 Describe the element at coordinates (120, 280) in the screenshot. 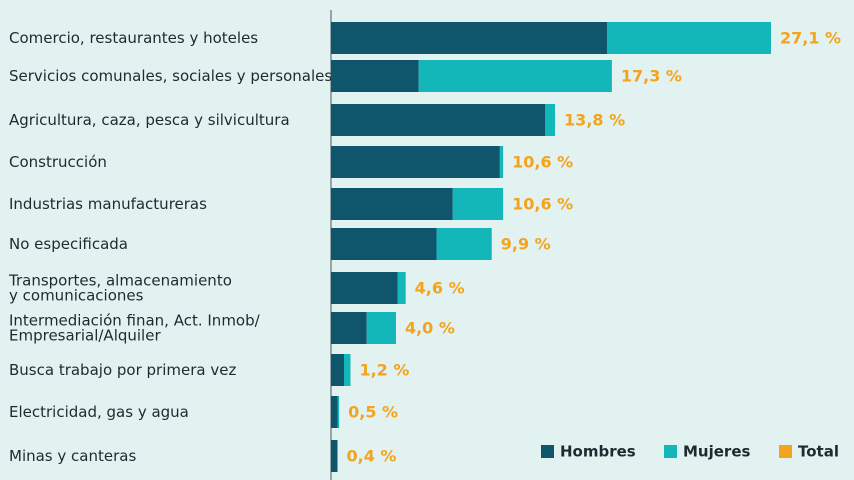

I see `category-line: Transportes, almacenamiento` at that location.